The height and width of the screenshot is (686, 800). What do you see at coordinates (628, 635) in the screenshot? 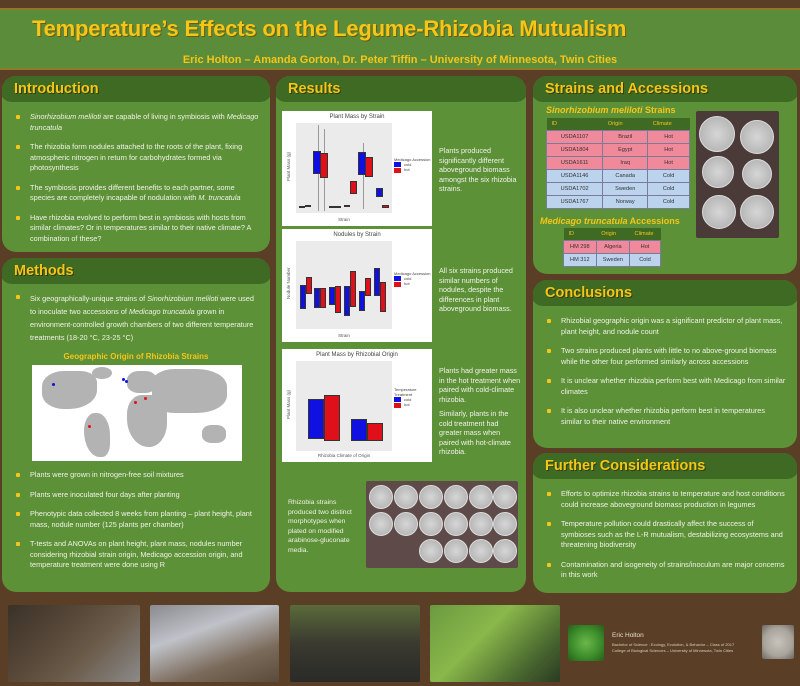
I see `author-name: Eric Holton` at bounding box center [628, 635].